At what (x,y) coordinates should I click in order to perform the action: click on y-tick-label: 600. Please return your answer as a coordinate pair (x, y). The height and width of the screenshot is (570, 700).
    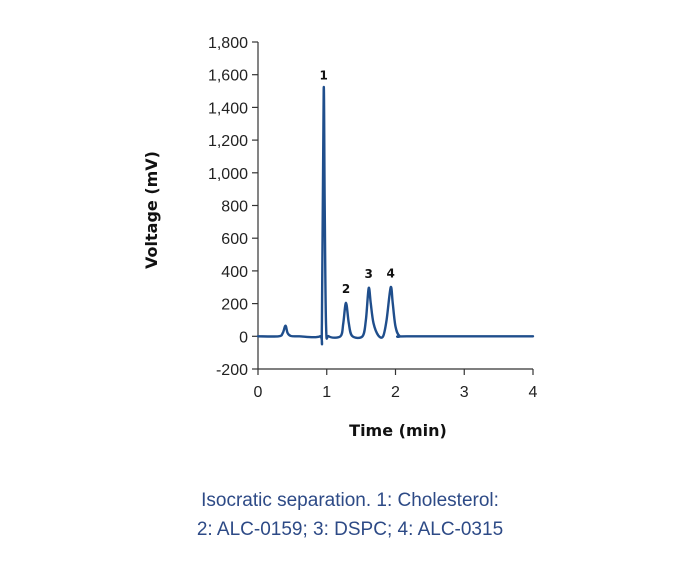
    Looking at the image, I should click on (234, 239).